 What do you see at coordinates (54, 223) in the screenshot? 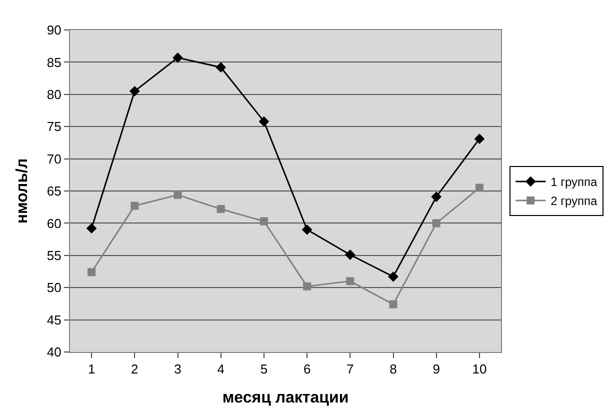
I see `y-tick-label: 60` at bounding box center [54, 223].